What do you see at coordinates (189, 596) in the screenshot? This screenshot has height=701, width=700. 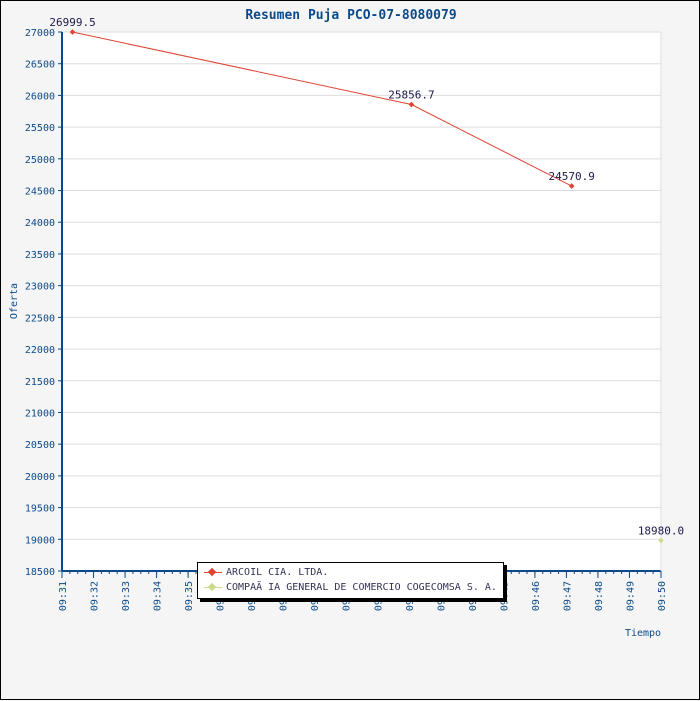 I see `x-tick-label: 09:35` at bounding box center [189, 596].